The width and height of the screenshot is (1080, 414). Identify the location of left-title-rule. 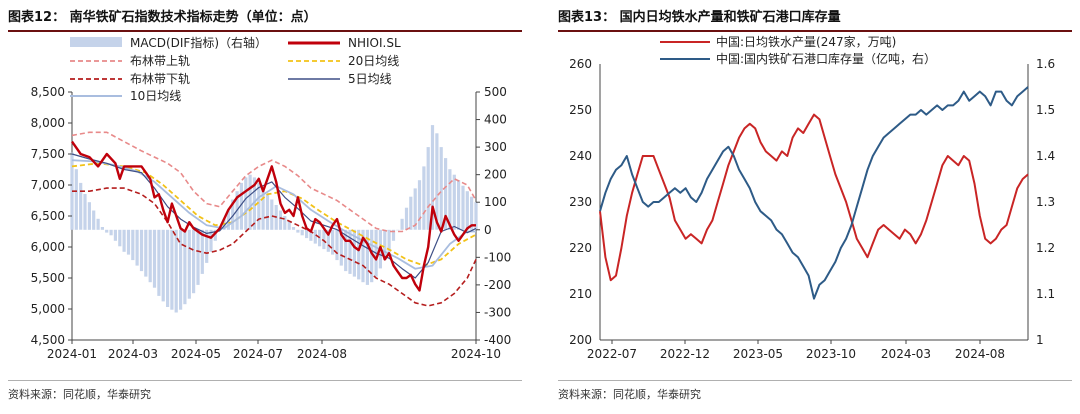
(265, 31).